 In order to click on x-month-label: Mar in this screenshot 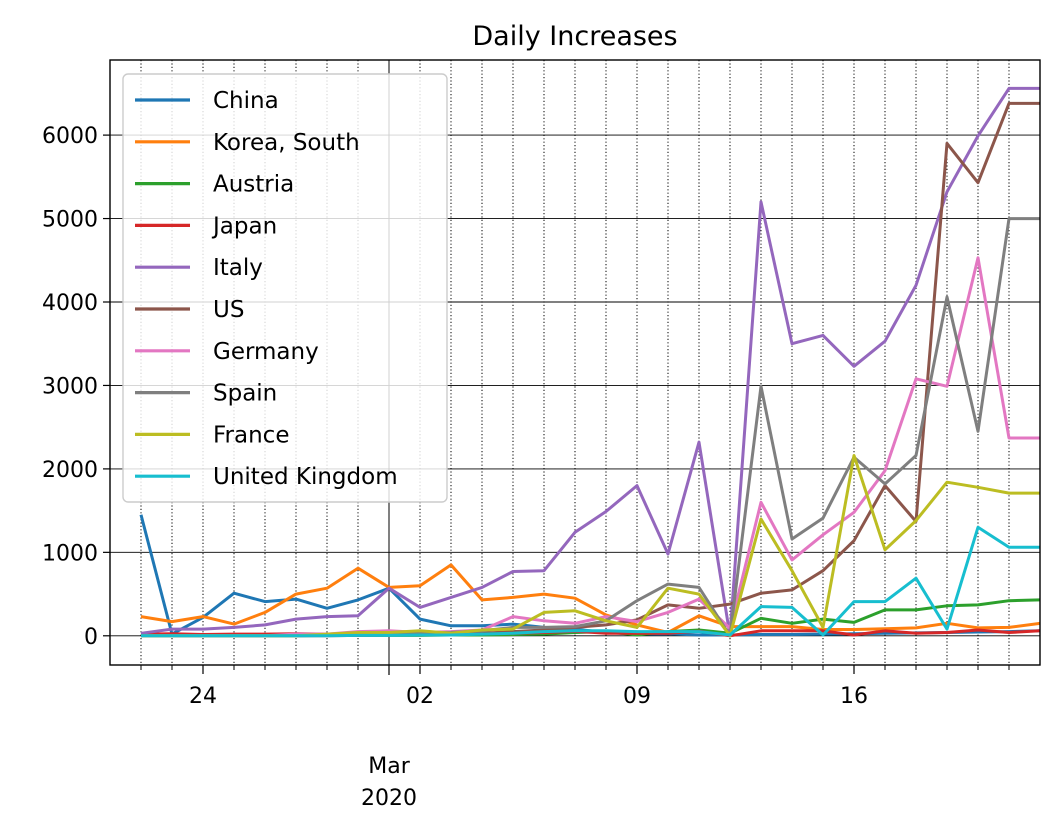, I will do `click(389, 766)`.